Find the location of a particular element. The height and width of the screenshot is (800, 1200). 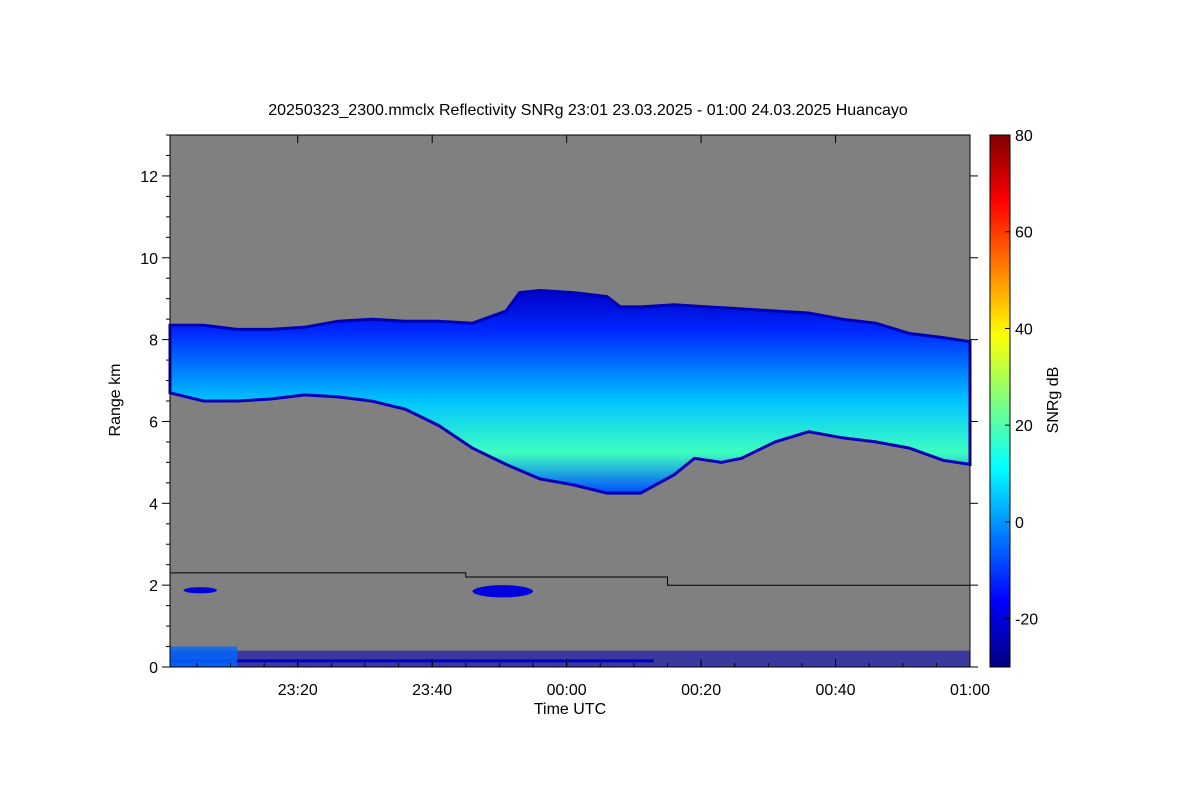

colorbar: -20 0 20 40 60 80 is located at coordinates (1013, 398).